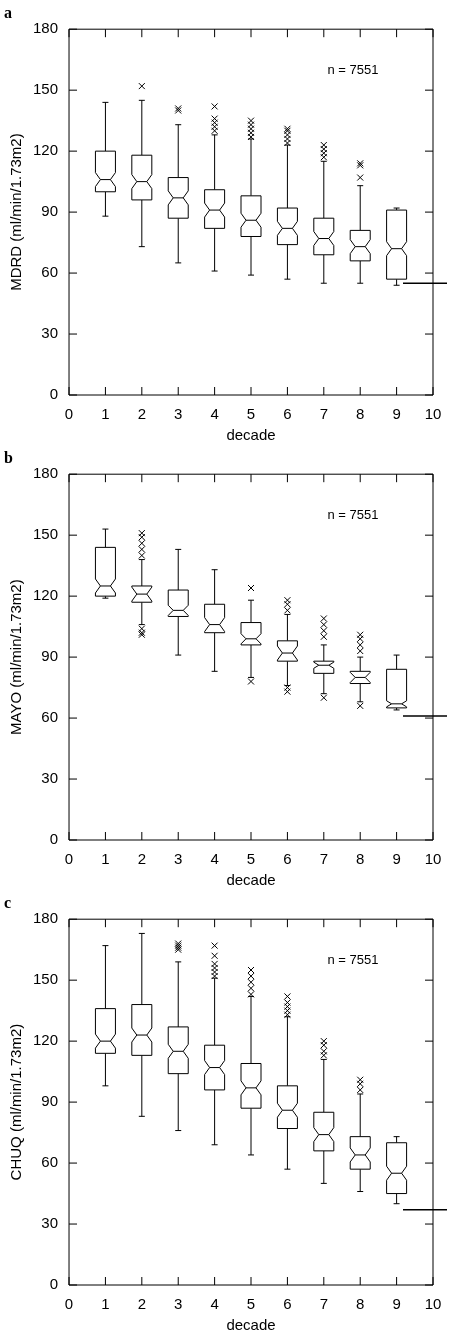  I want to click on chart-title: a, so click(8, 12).